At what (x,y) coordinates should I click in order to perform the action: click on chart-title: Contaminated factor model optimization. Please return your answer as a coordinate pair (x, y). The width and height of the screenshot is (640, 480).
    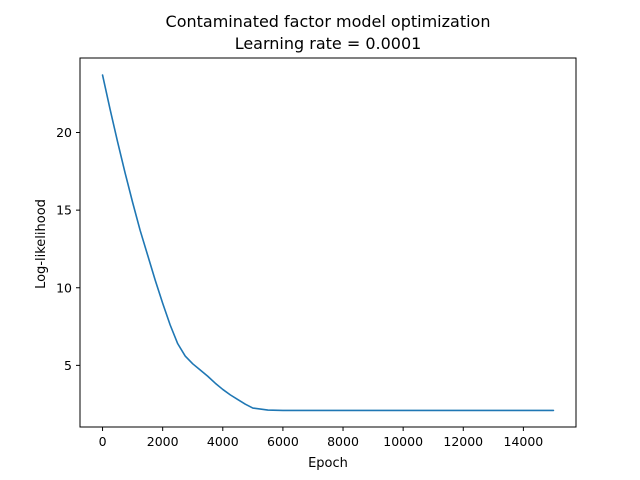
    Looking at the image, I should click on (328, 21).